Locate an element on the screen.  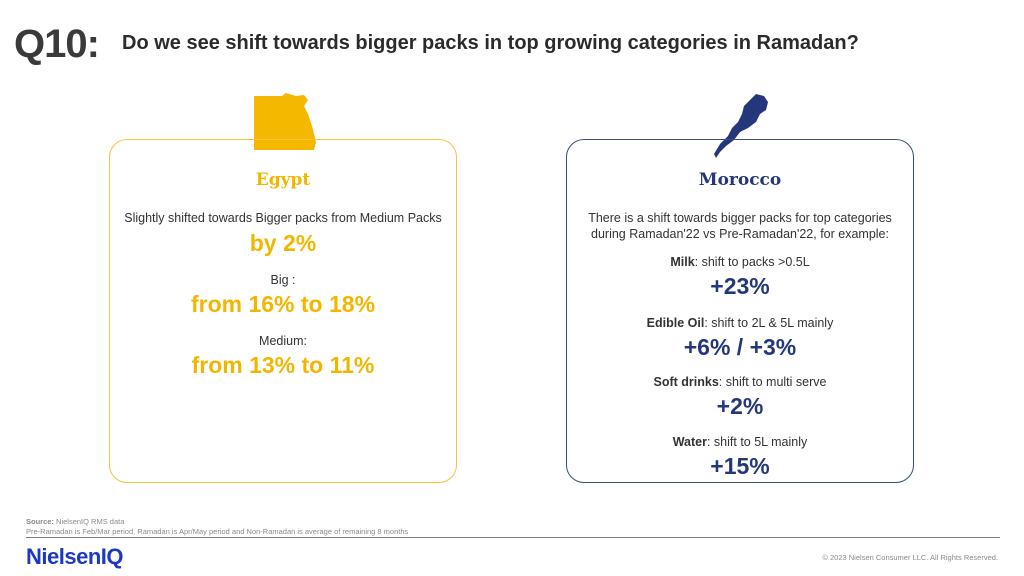
egypt-title: Egypt is located at coordinates (283, 180).